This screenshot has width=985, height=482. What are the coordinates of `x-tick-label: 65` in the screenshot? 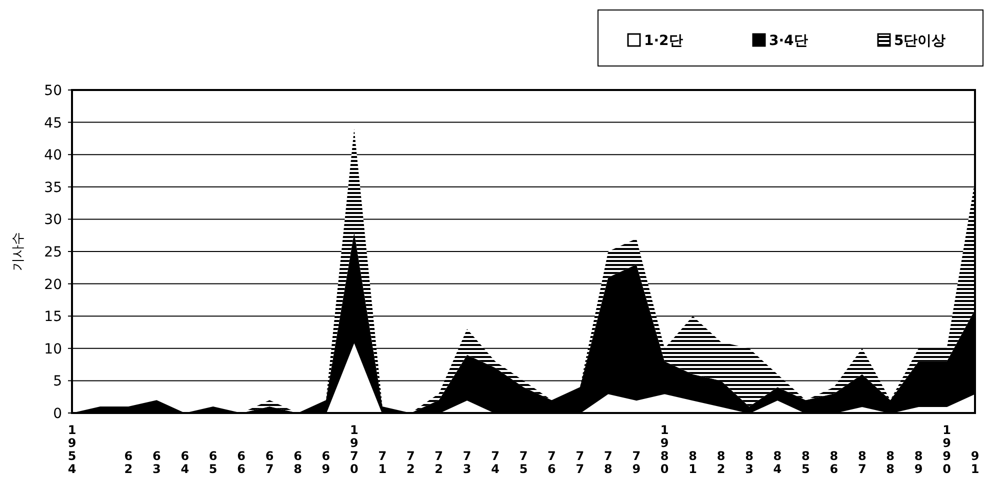 It's located at (213, 462).